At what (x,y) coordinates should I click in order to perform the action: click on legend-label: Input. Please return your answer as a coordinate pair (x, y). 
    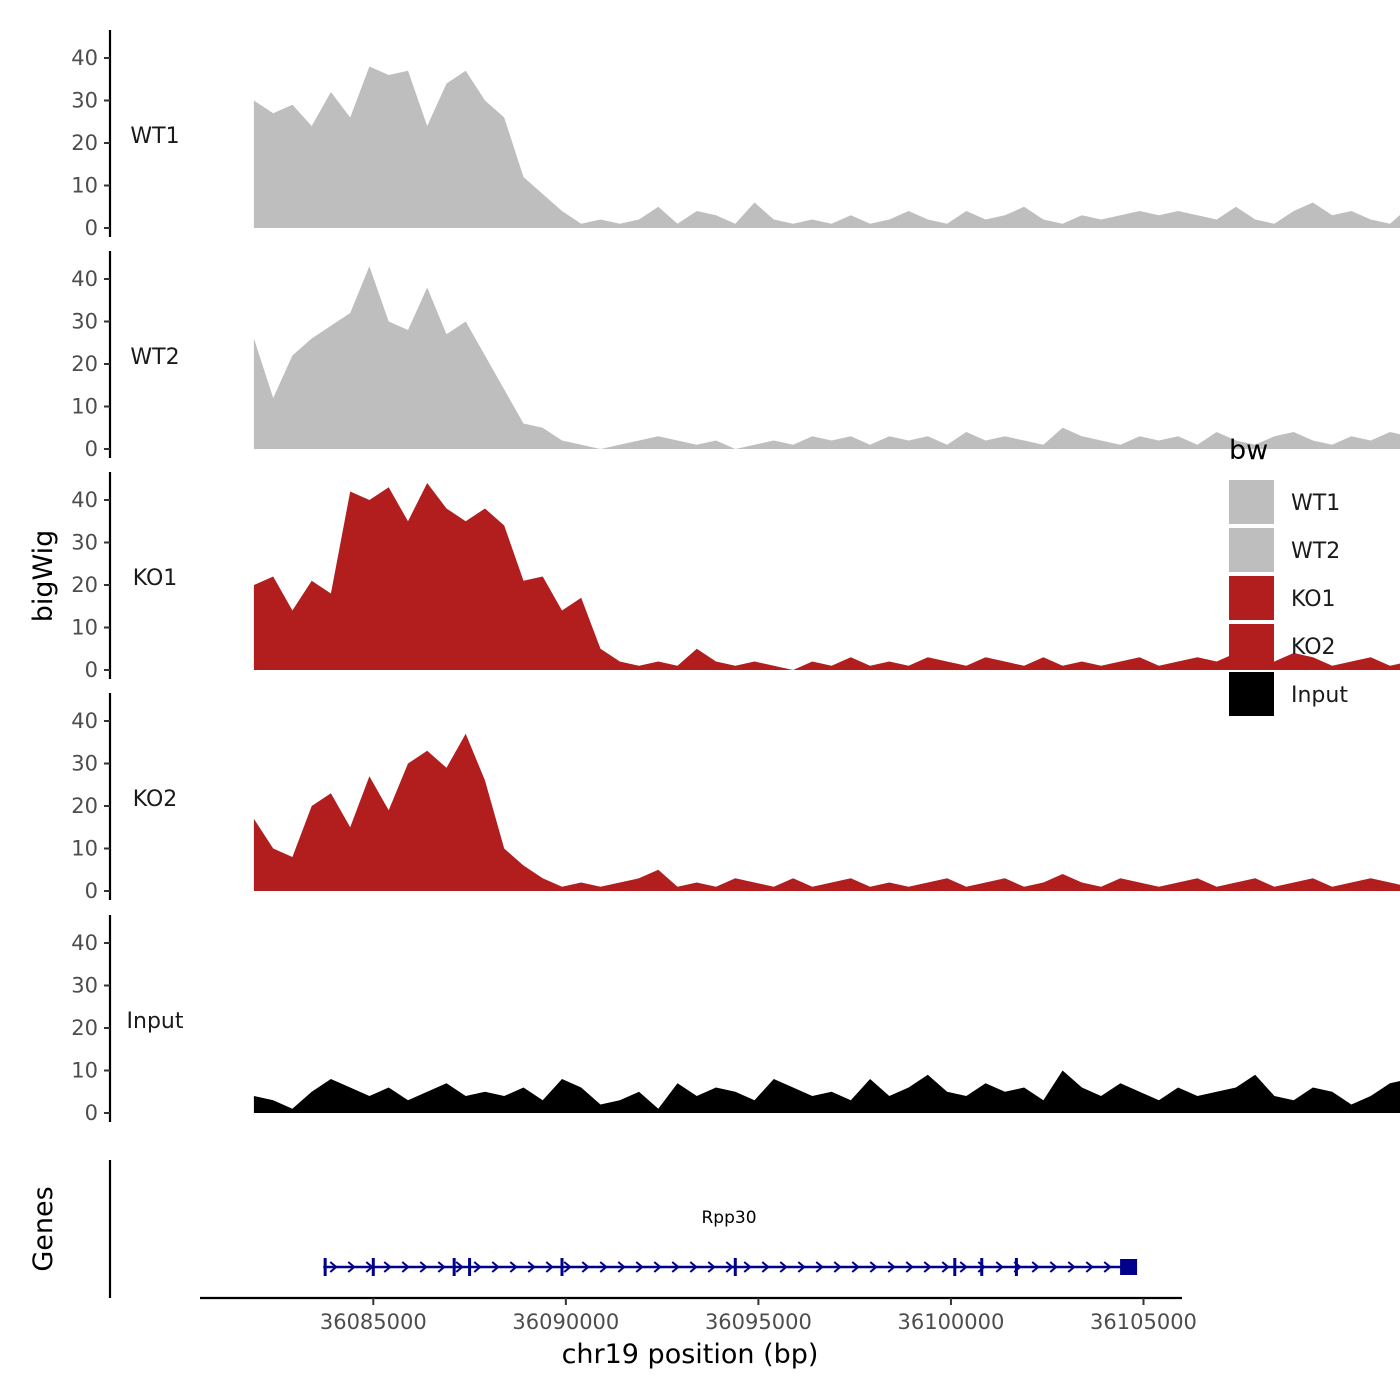
    Looking at the image, I should click on (1319, 695).